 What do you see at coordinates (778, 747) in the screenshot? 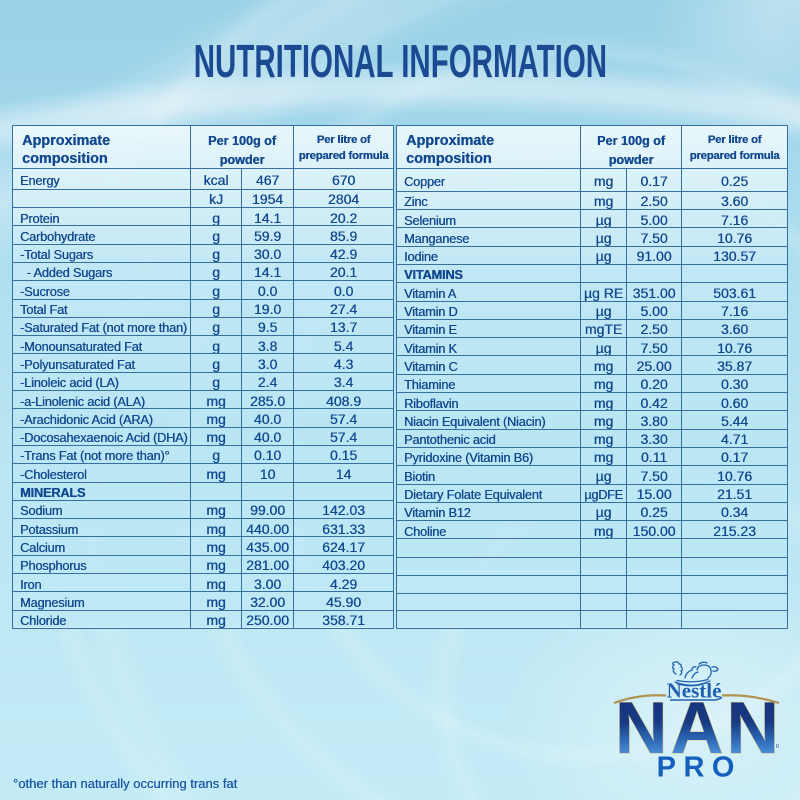
I see `svg-text: R` at bounding box center [778, 747].